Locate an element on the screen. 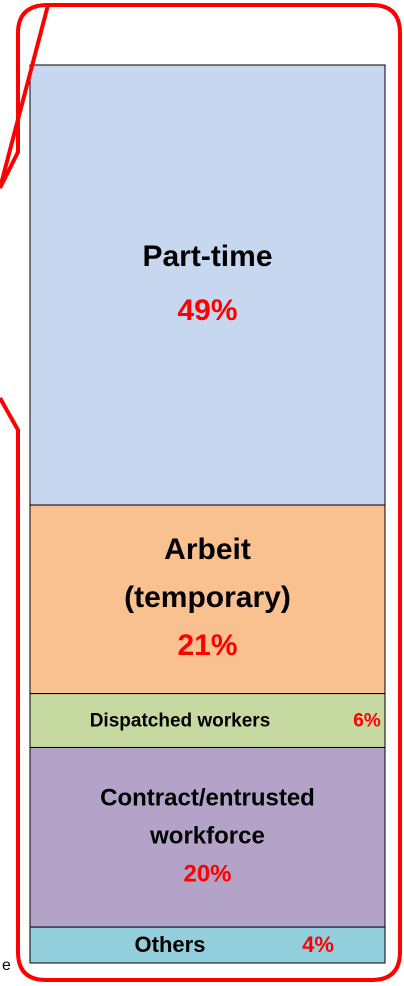 The image size is (404, 986). segment-label: Others is located at coordinates (170, 944).